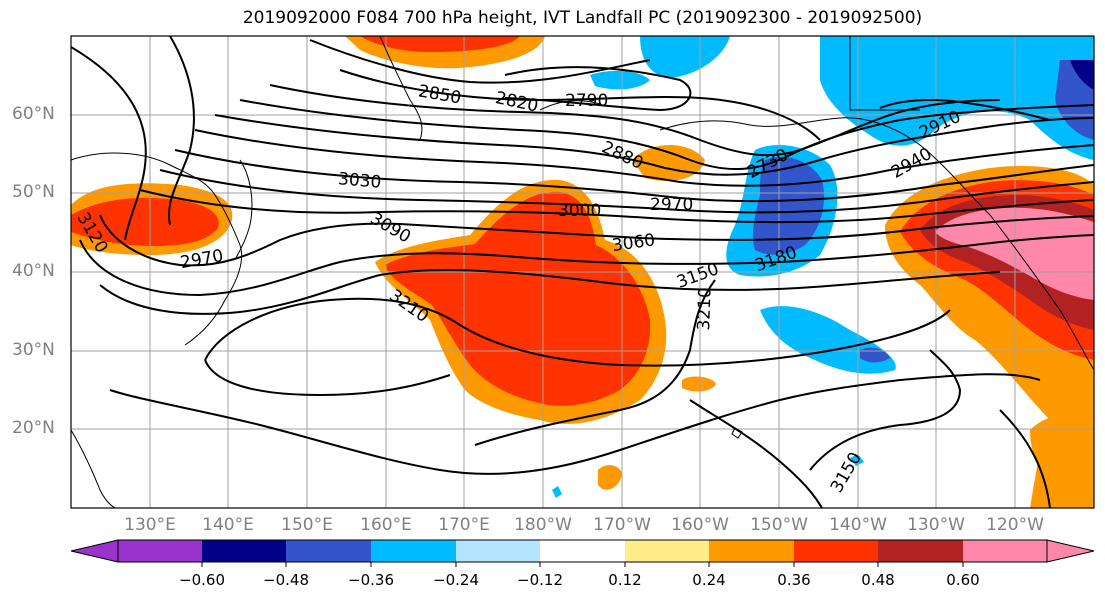  I want to click on lon-label: 180°W, so click(543, 525).